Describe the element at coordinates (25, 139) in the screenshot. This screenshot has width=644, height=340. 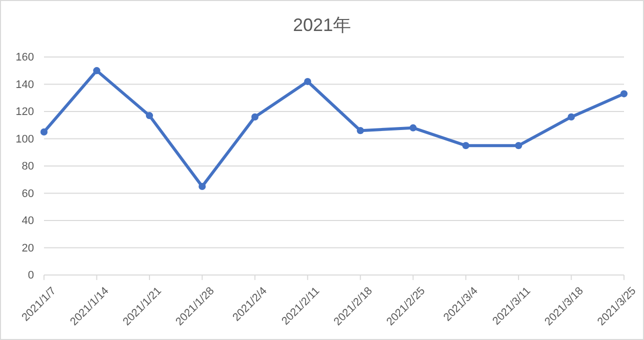
I see `y-tick-label: 100` at that location.